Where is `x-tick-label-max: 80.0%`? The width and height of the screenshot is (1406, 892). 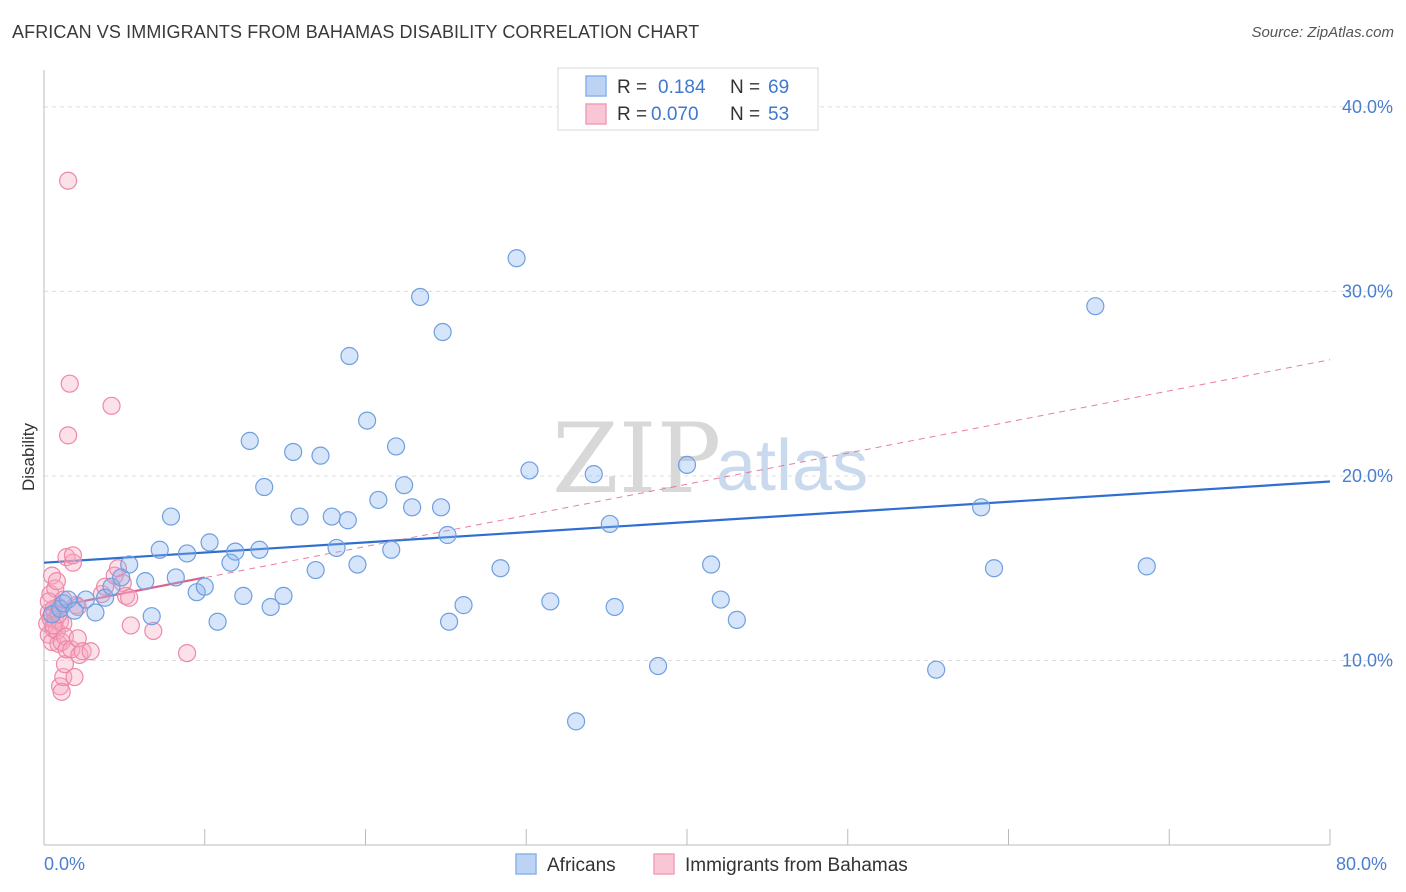 x-tick-label-max: 80.0% is located at coordinates (1361, 864).